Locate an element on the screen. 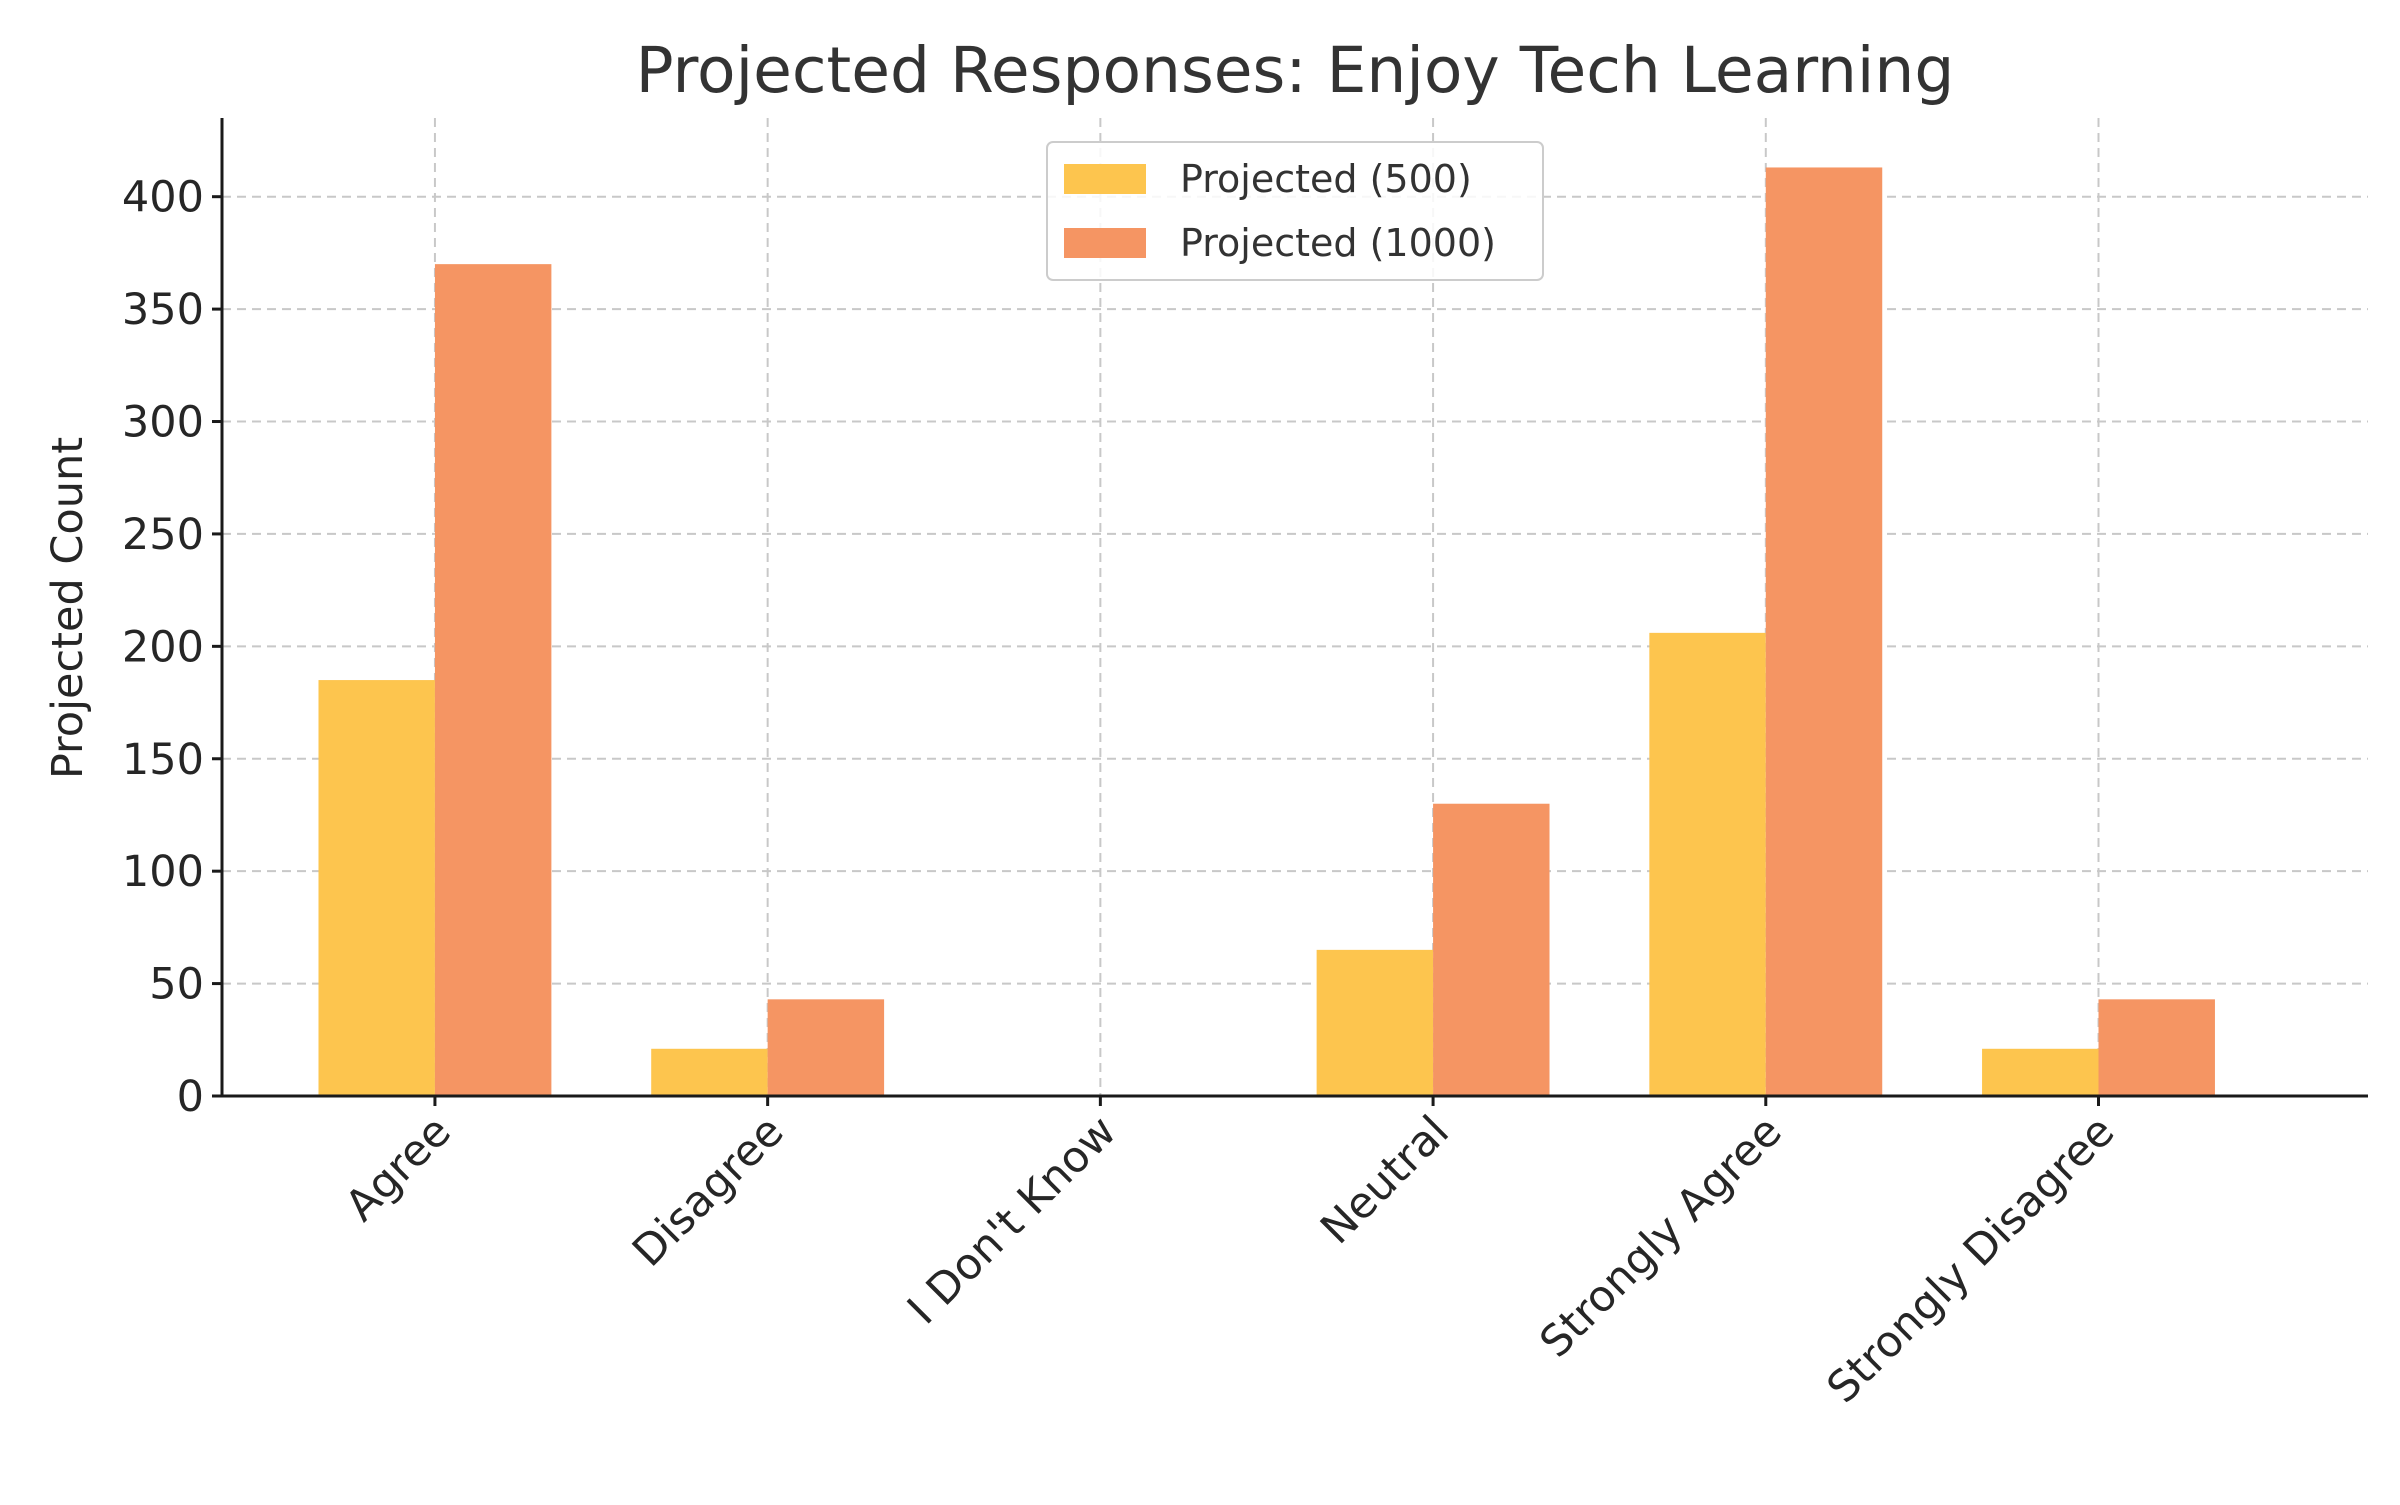 This screenshot has width=2400, height=1505. x-tick-label-i-don-t-know: I Don't Know is located at coordinates (1012, 1220).